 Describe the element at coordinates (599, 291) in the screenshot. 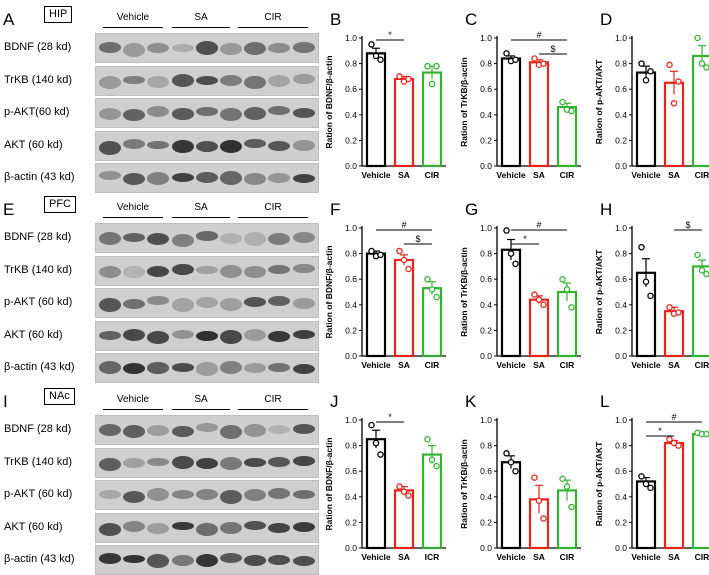

I see `y-axis-label: Ration of p-AKT/AKT` at that location.